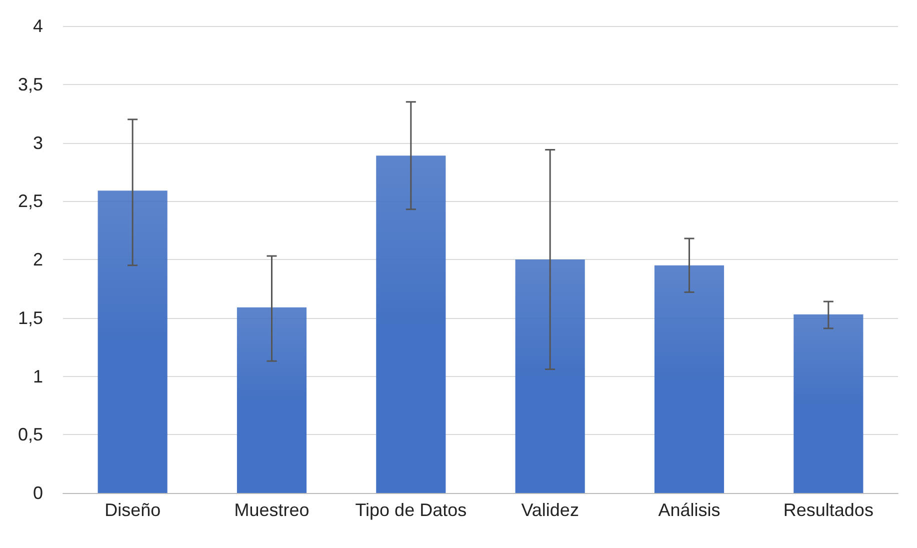  I want to click on y-tick-label: 3,5, so click(30, 84).